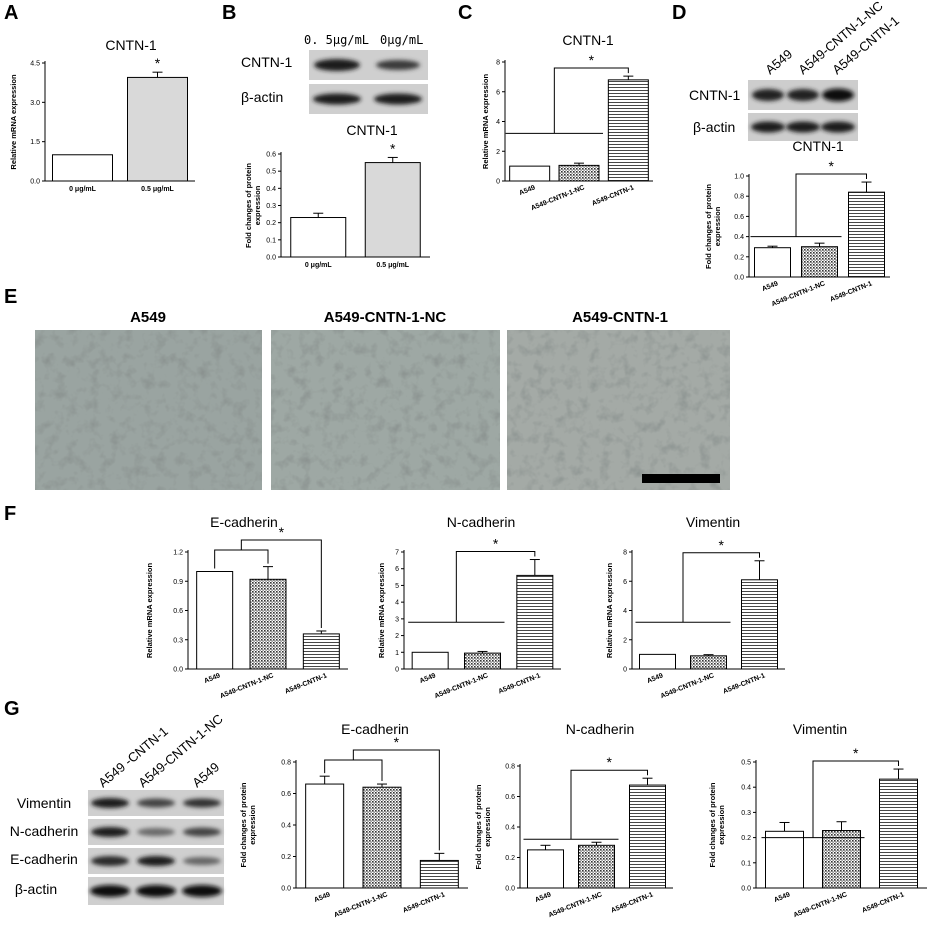 This screenshot has height=941, width=941. What do you see at coordinates (12, 709) in the screenshot?
I see `panel-label-g: G` at bounding box center [12, 709].